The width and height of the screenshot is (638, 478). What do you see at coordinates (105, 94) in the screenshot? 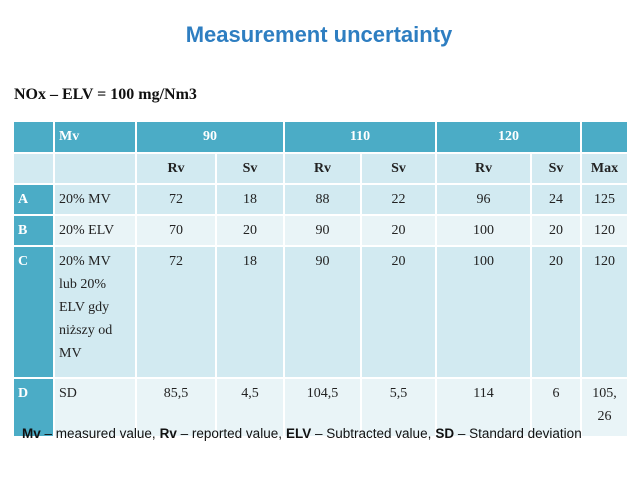
I see `subtitle: NOx – ELV = 100 mg/Nm3` at bounding box center [105, 94].